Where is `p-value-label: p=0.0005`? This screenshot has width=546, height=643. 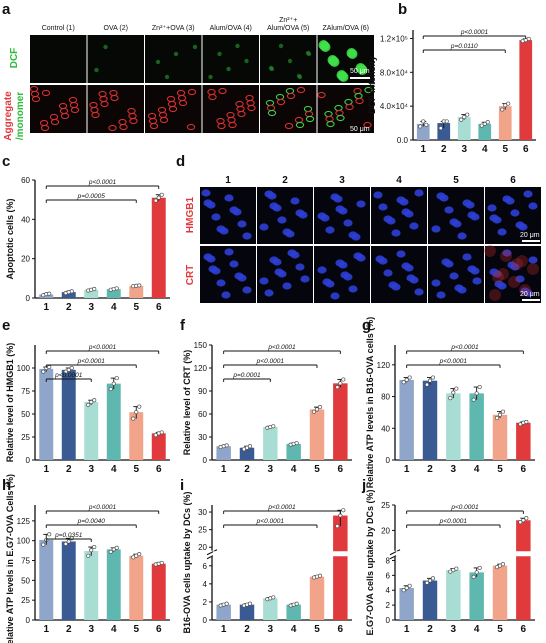
p-value-label: p=0.0005 is located at coordinates (91, 196).